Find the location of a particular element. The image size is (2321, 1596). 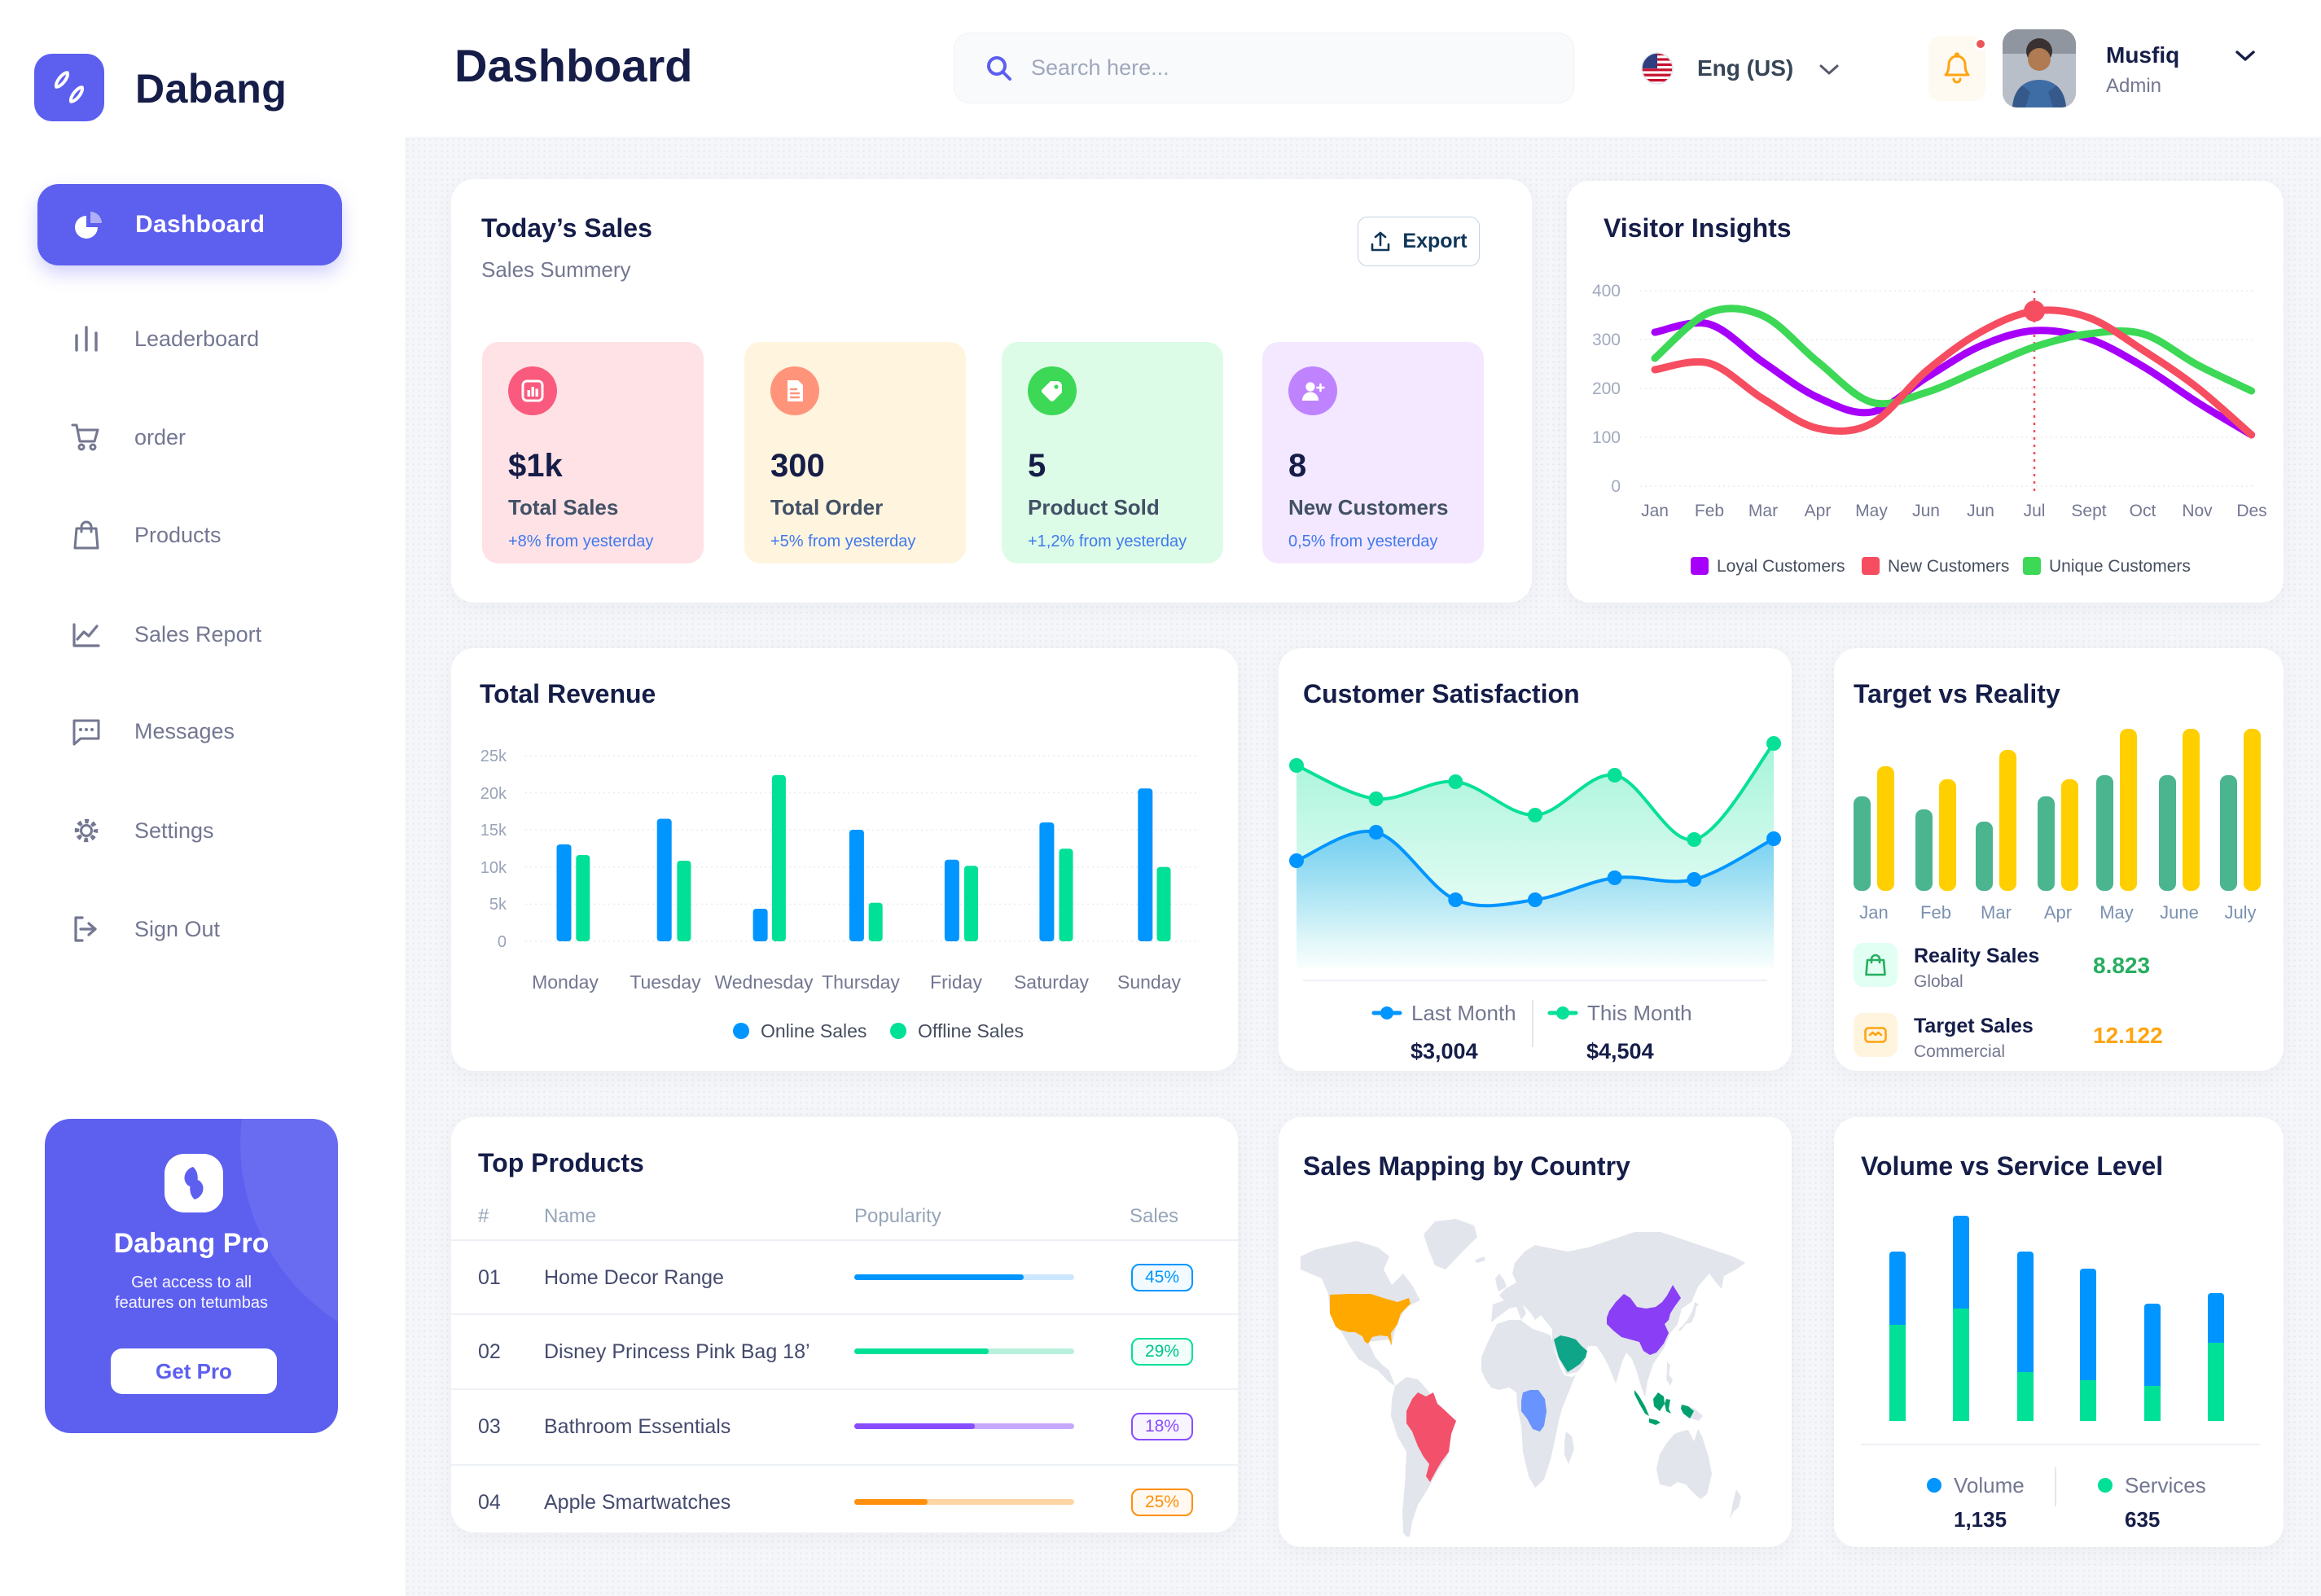

svg-text: 1,135 is located at coordinates (1980, 1519).